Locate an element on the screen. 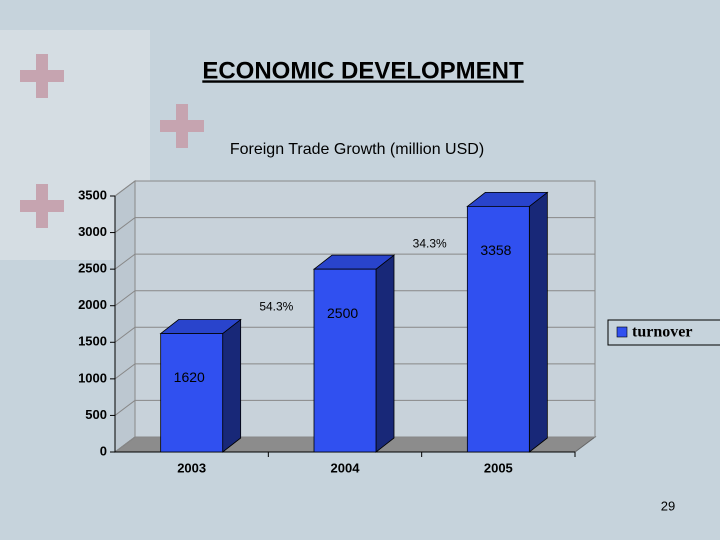  y-tick-label: 2500 is located at coordinates (92, 268).